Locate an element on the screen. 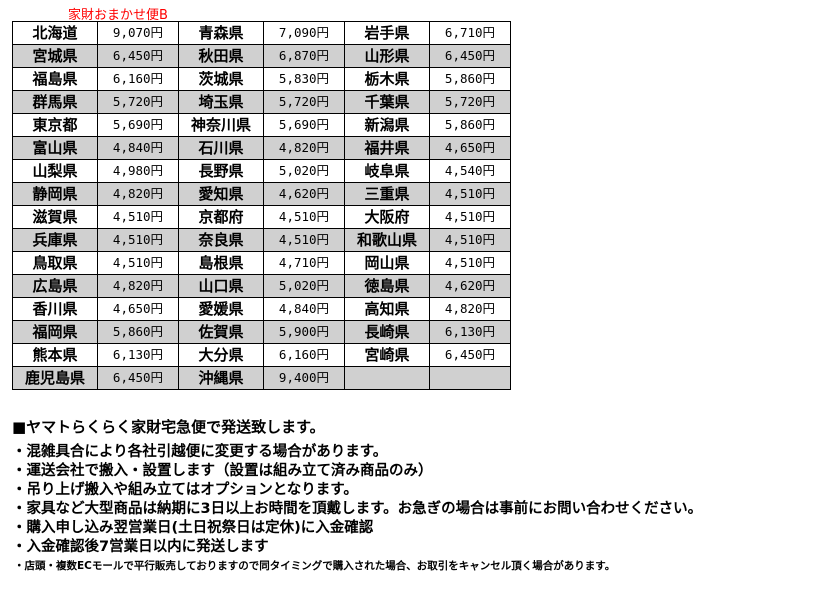  table-row: 福島県 6,160円 茨城県 5,830円 栃木県 5,860円 is located at coordinates (261, 79).